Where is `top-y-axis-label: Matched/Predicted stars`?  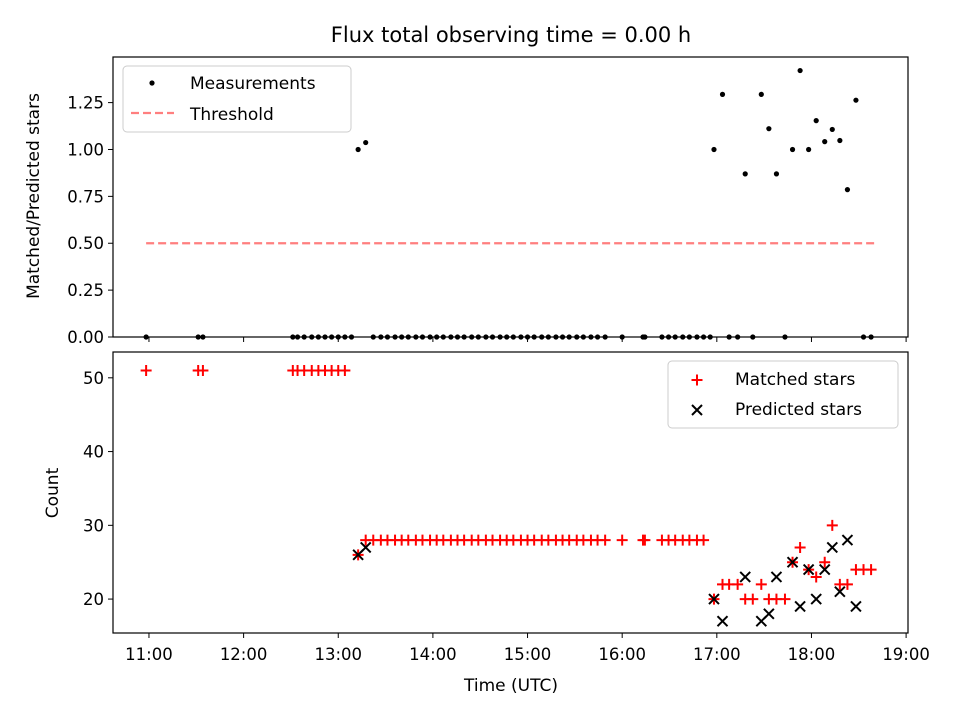 top-y-axis-label: Matched/Predicted stars is located at coordinates (34, 196).